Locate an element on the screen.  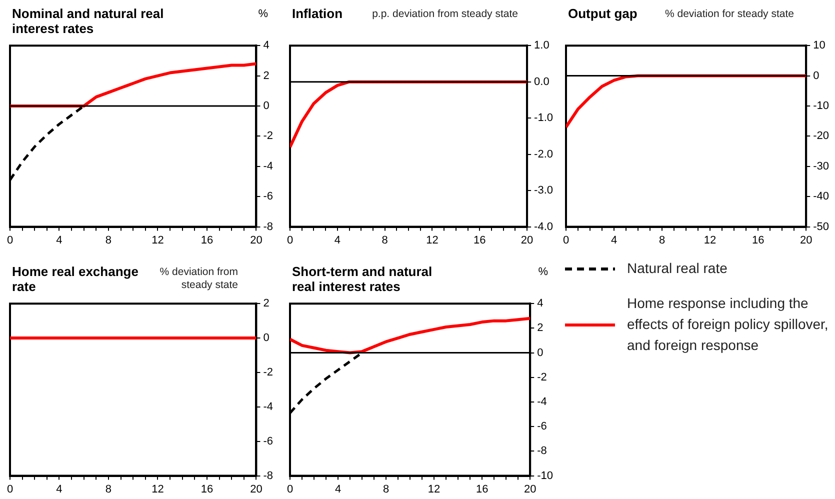
y-tick-label: -2.0 is located at coordinates (544, 154).